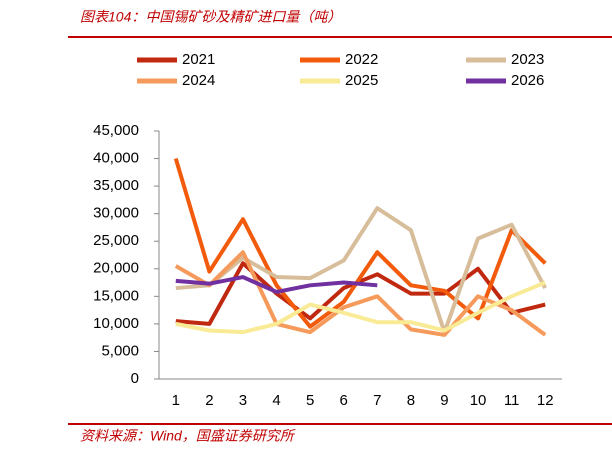 This screenshot has height=455, width=612. What do you see at coordinates (120, 350) in the screenshot?
I see `y-tick-label: 5,000` at bounding box center [120, 350].